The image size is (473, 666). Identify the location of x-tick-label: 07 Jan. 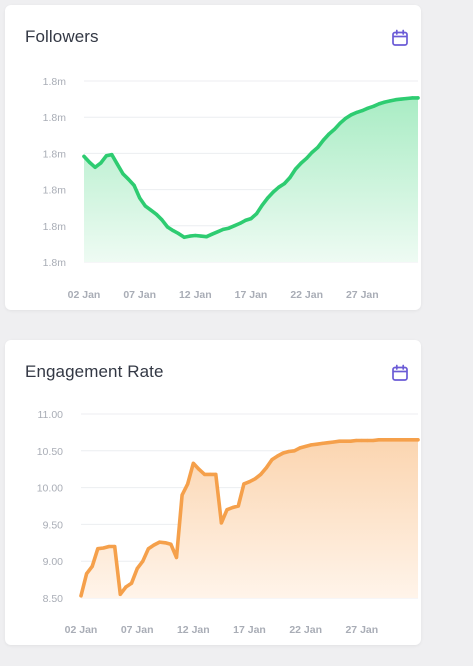
(137, 630).